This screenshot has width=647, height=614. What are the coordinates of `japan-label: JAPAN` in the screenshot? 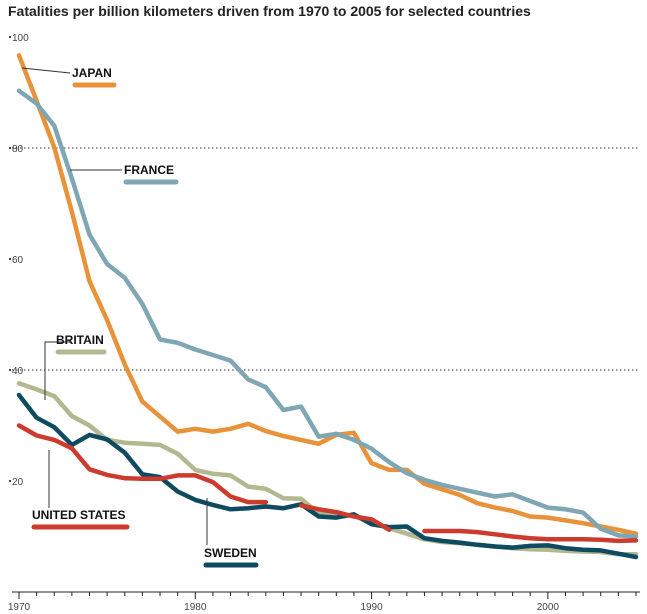 It's located at (92, 73).